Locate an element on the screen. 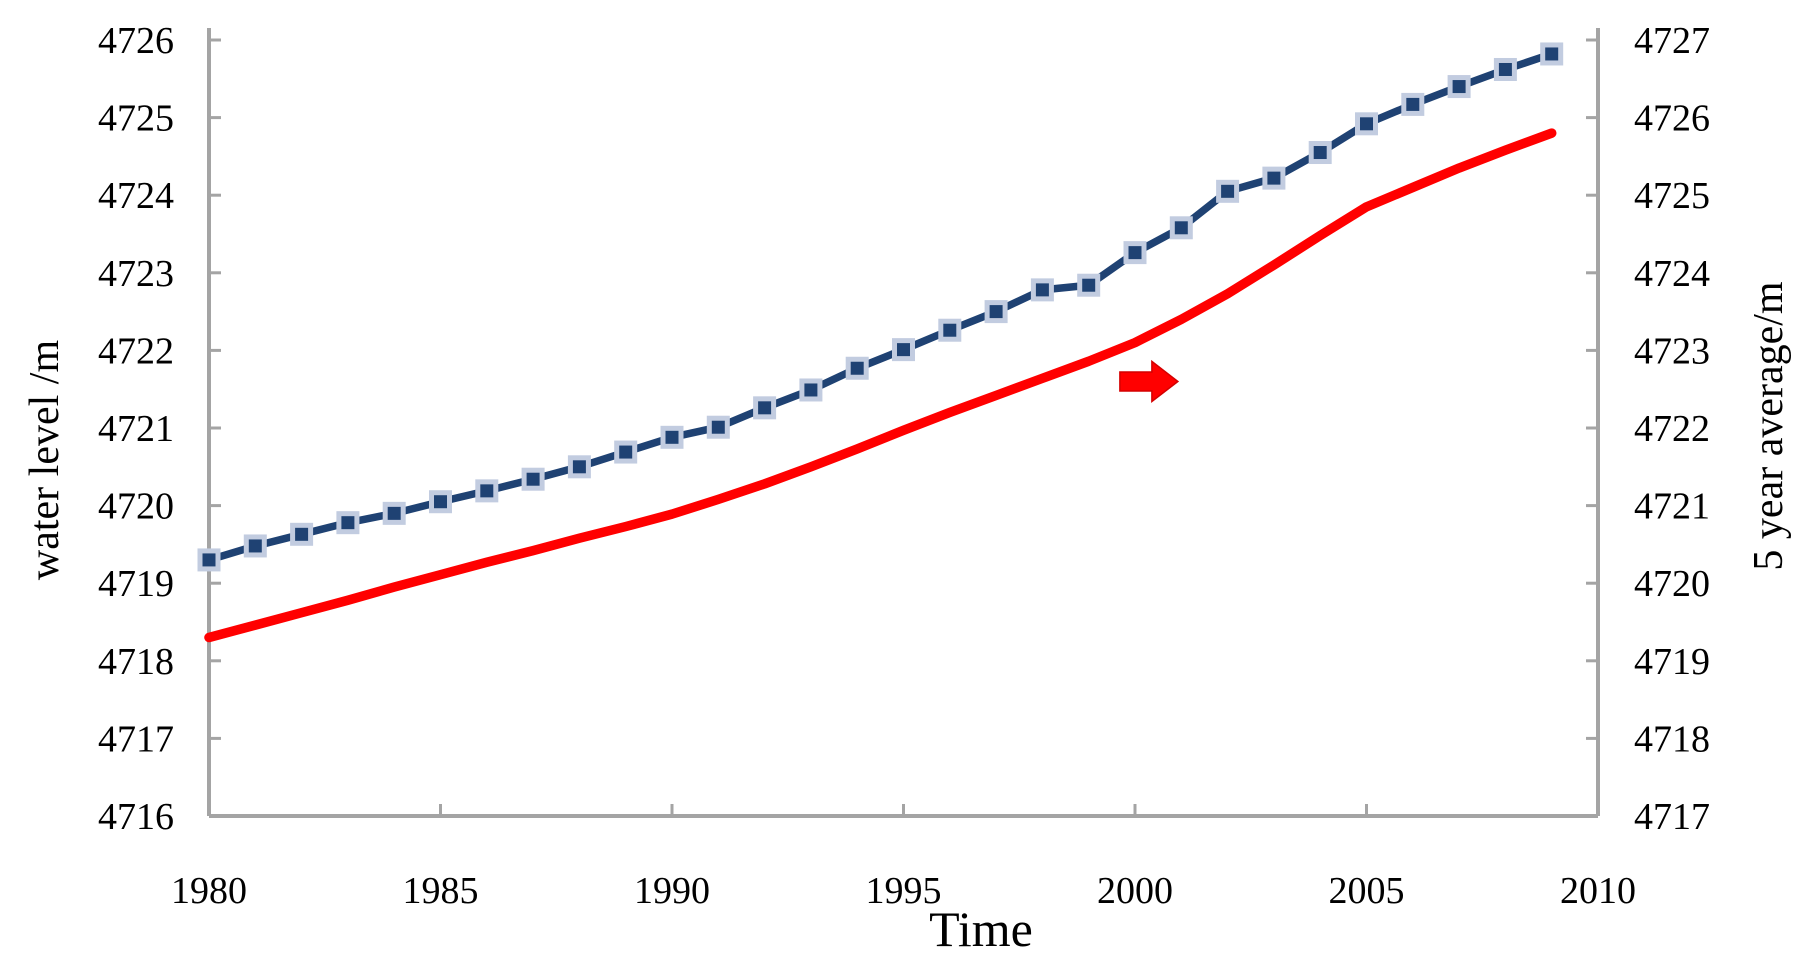 The image size is (1808, 968). y-right-tick-label: 4724 is located at coordinates (1672, 274).